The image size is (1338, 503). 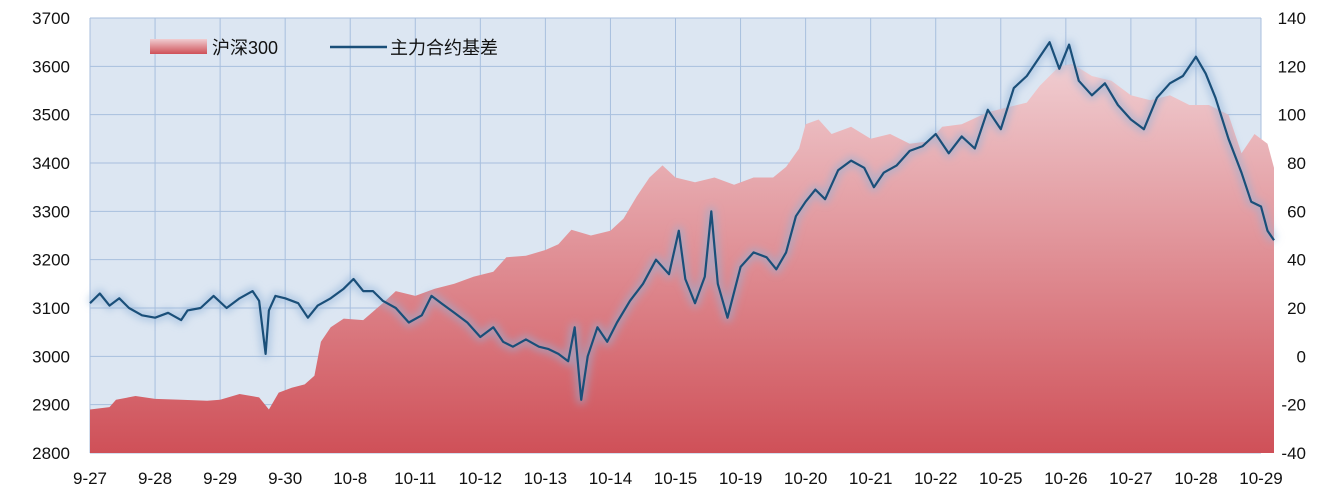 I want to click on left-y-tick-label: 3500, so click(x=51, y=115).